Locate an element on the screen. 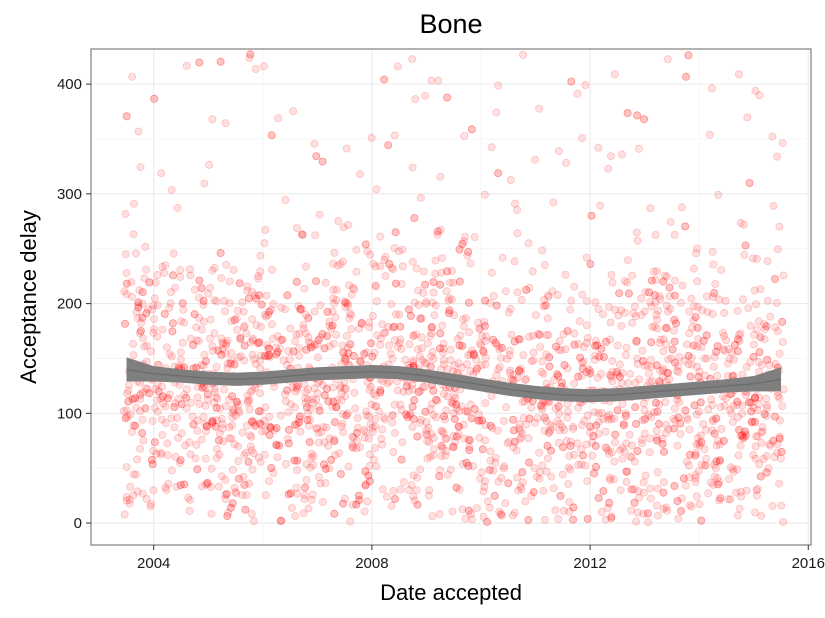 This screenshot has width=825, height=618. y-tick-label: 100 is located at coordinates (69, 413).